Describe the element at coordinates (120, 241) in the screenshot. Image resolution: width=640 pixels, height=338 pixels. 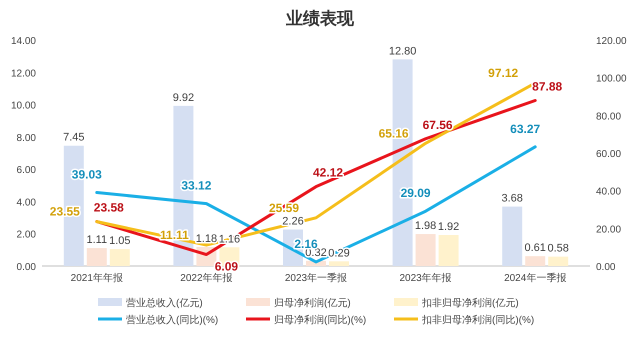
I see `data-label: 1.05` at that location.